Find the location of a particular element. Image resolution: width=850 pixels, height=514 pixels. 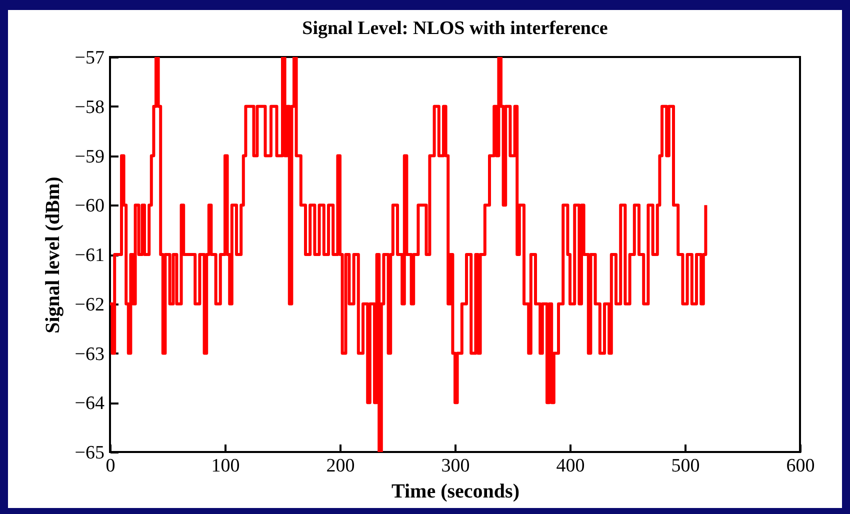

y-tick-label: −58 is located at coordinates (89, 107).